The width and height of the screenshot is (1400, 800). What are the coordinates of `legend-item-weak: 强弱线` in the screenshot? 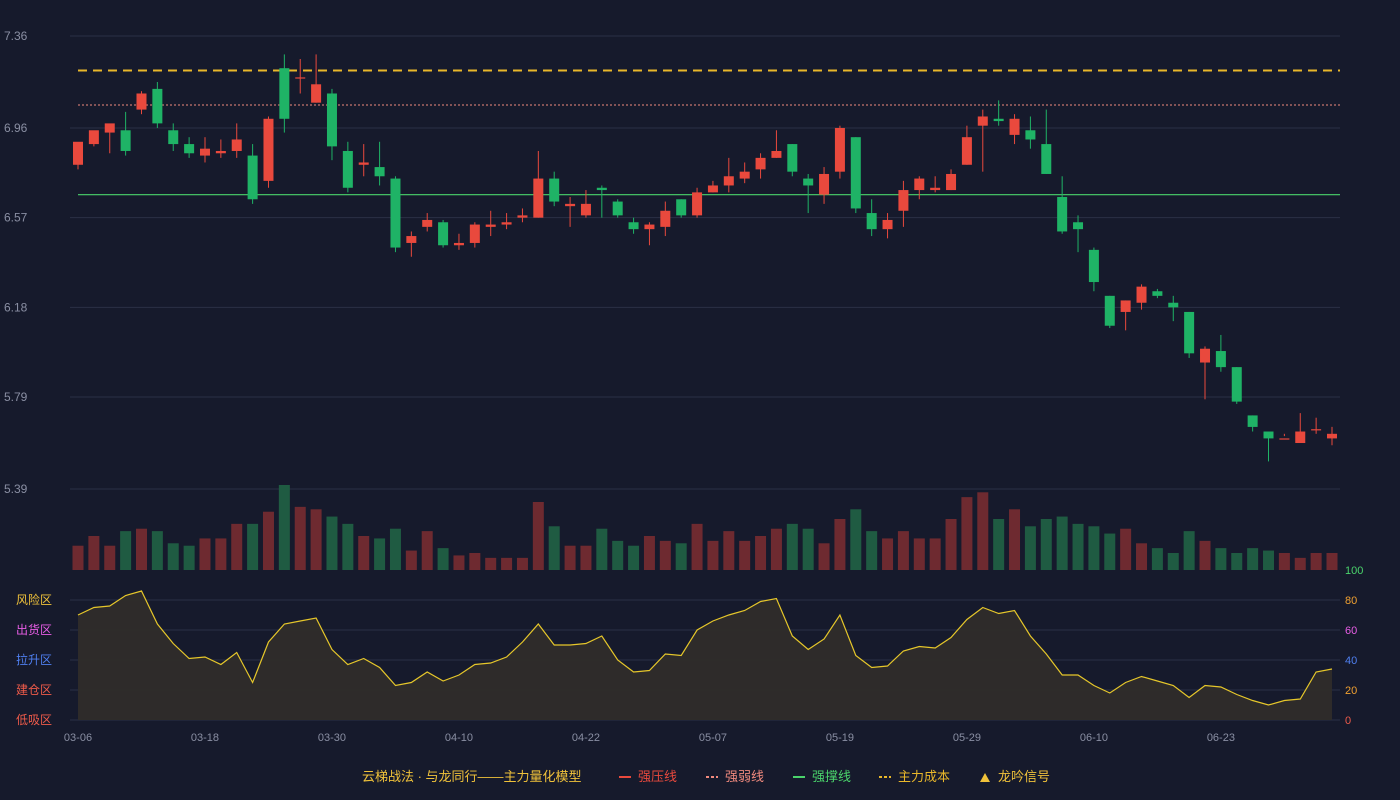 It's located at (734, 775).